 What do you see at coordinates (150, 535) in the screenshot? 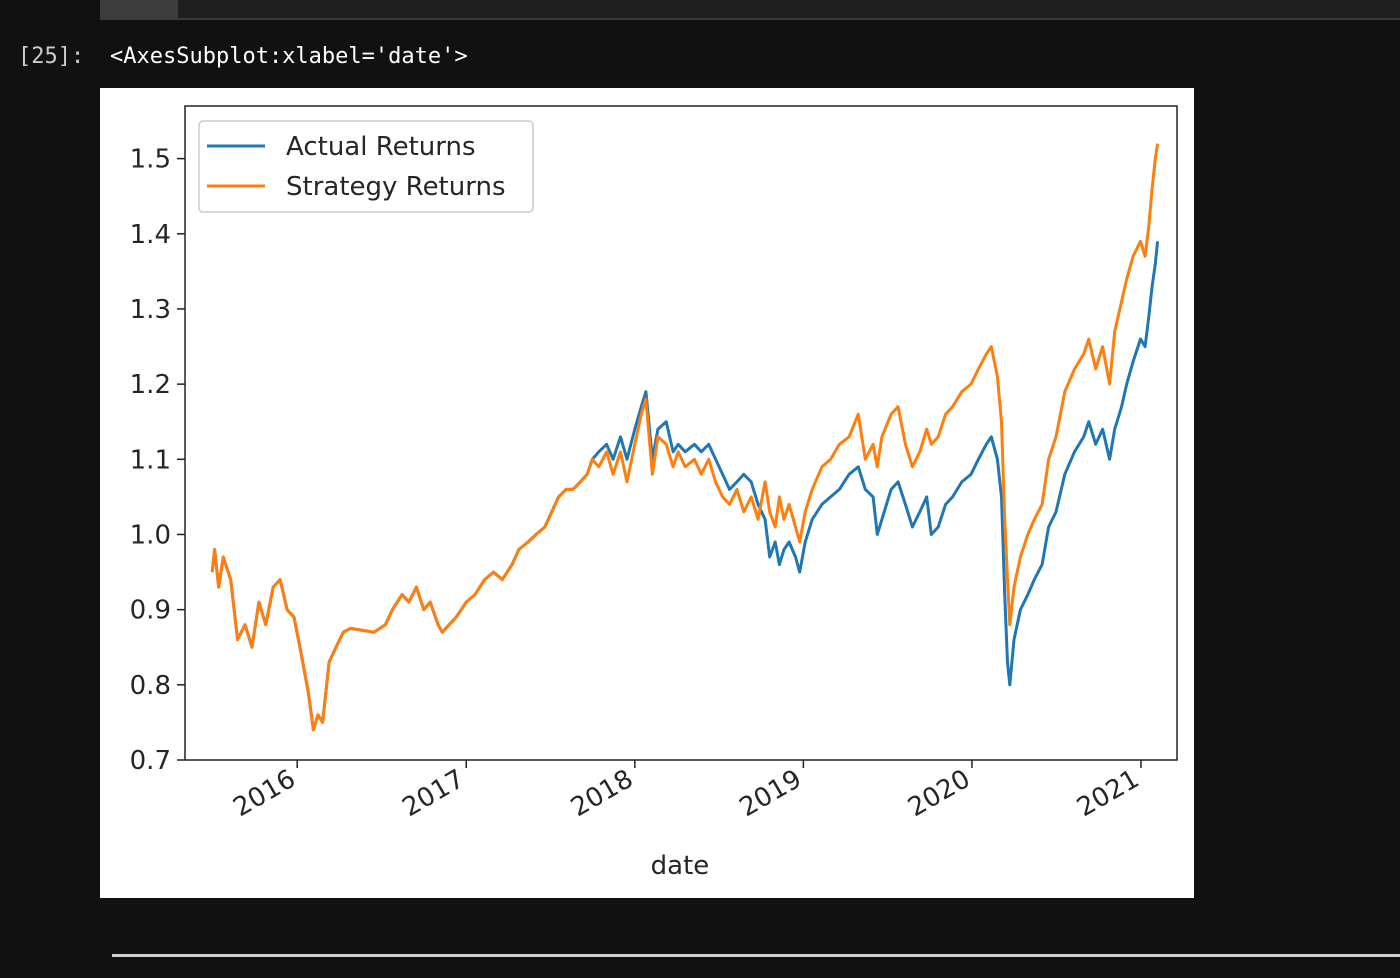
I see `y-tick-label: 1.0` at bounding box center [150, 535].